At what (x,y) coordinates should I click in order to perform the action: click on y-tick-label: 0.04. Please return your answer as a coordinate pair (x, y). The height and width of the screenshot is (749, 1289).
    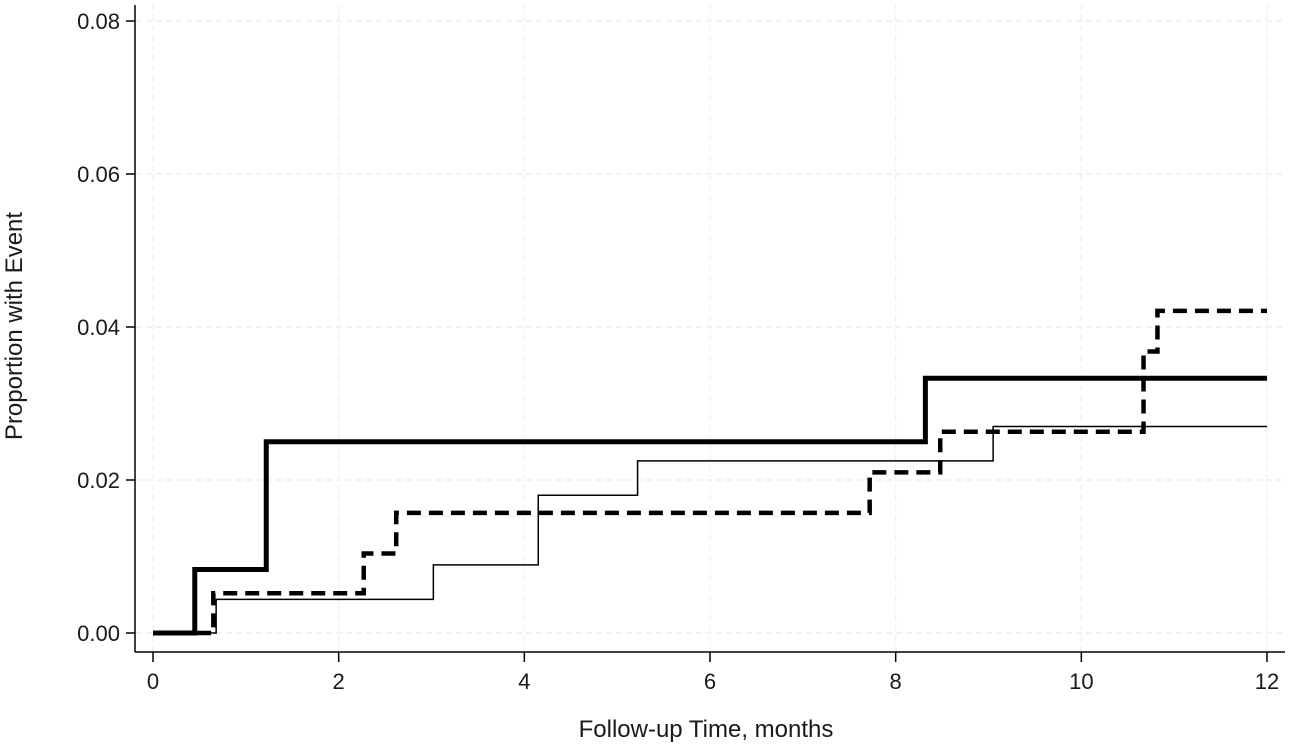
    Looking at the image, I should click on (98, 327).